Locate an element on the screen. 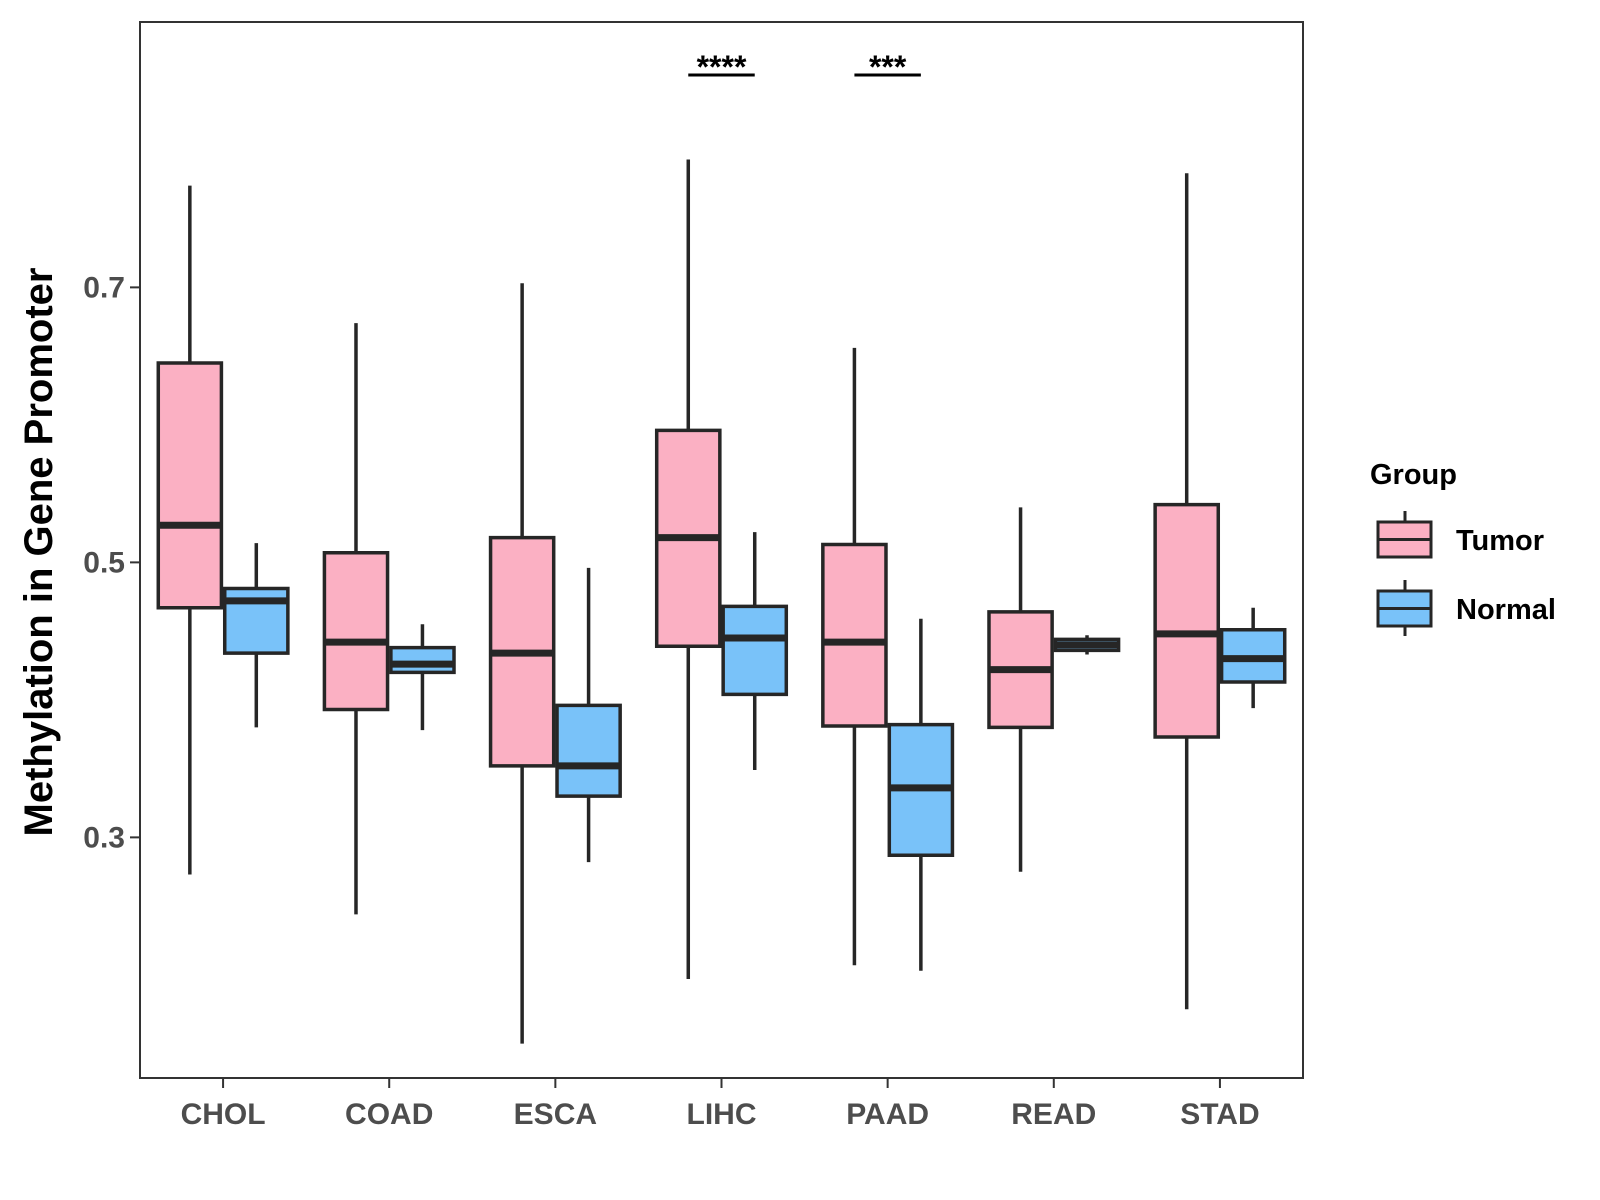 This screenshot has height=1200, width=1600. box-normal-lihc is located at coordinates (755, 651).